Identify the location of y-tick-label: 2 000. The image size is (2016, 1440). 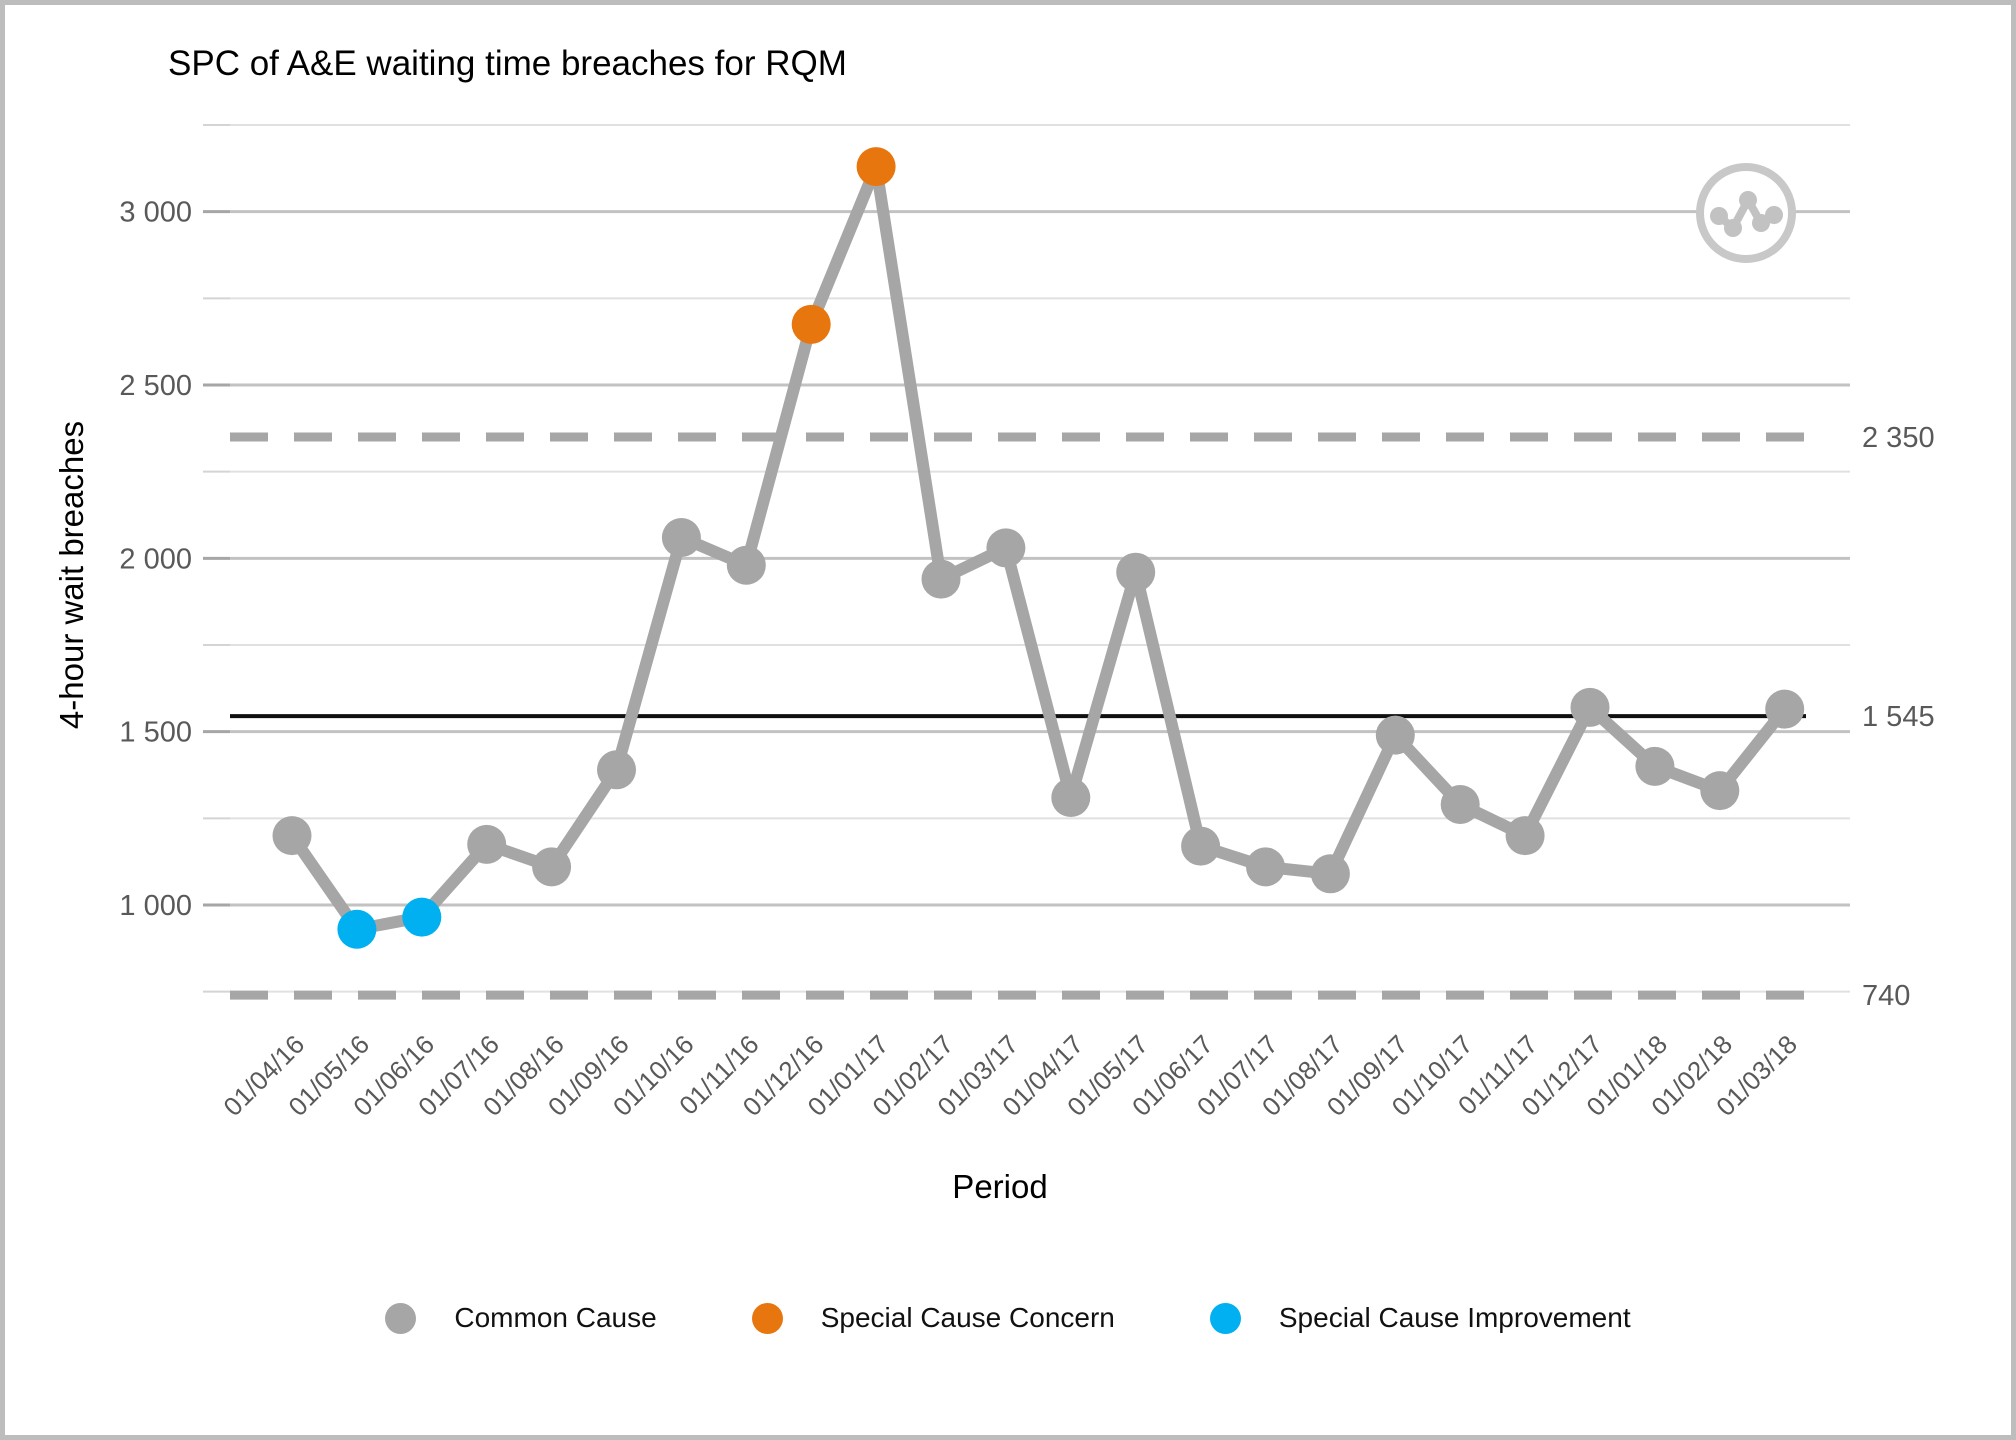
(155, 559).